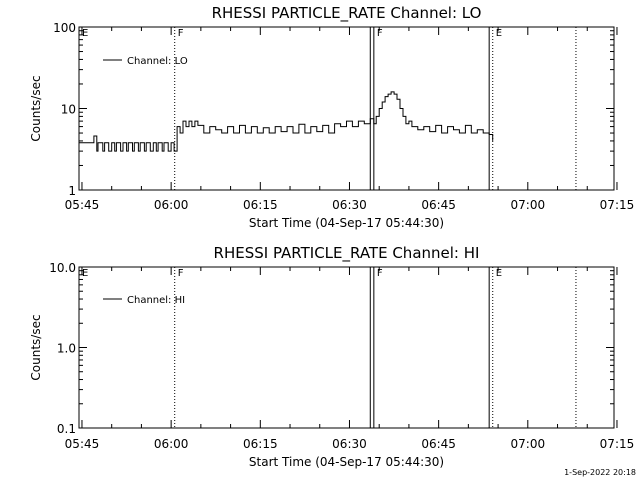  I want to click on y-tick-label: 0.1, so click(66, 429).